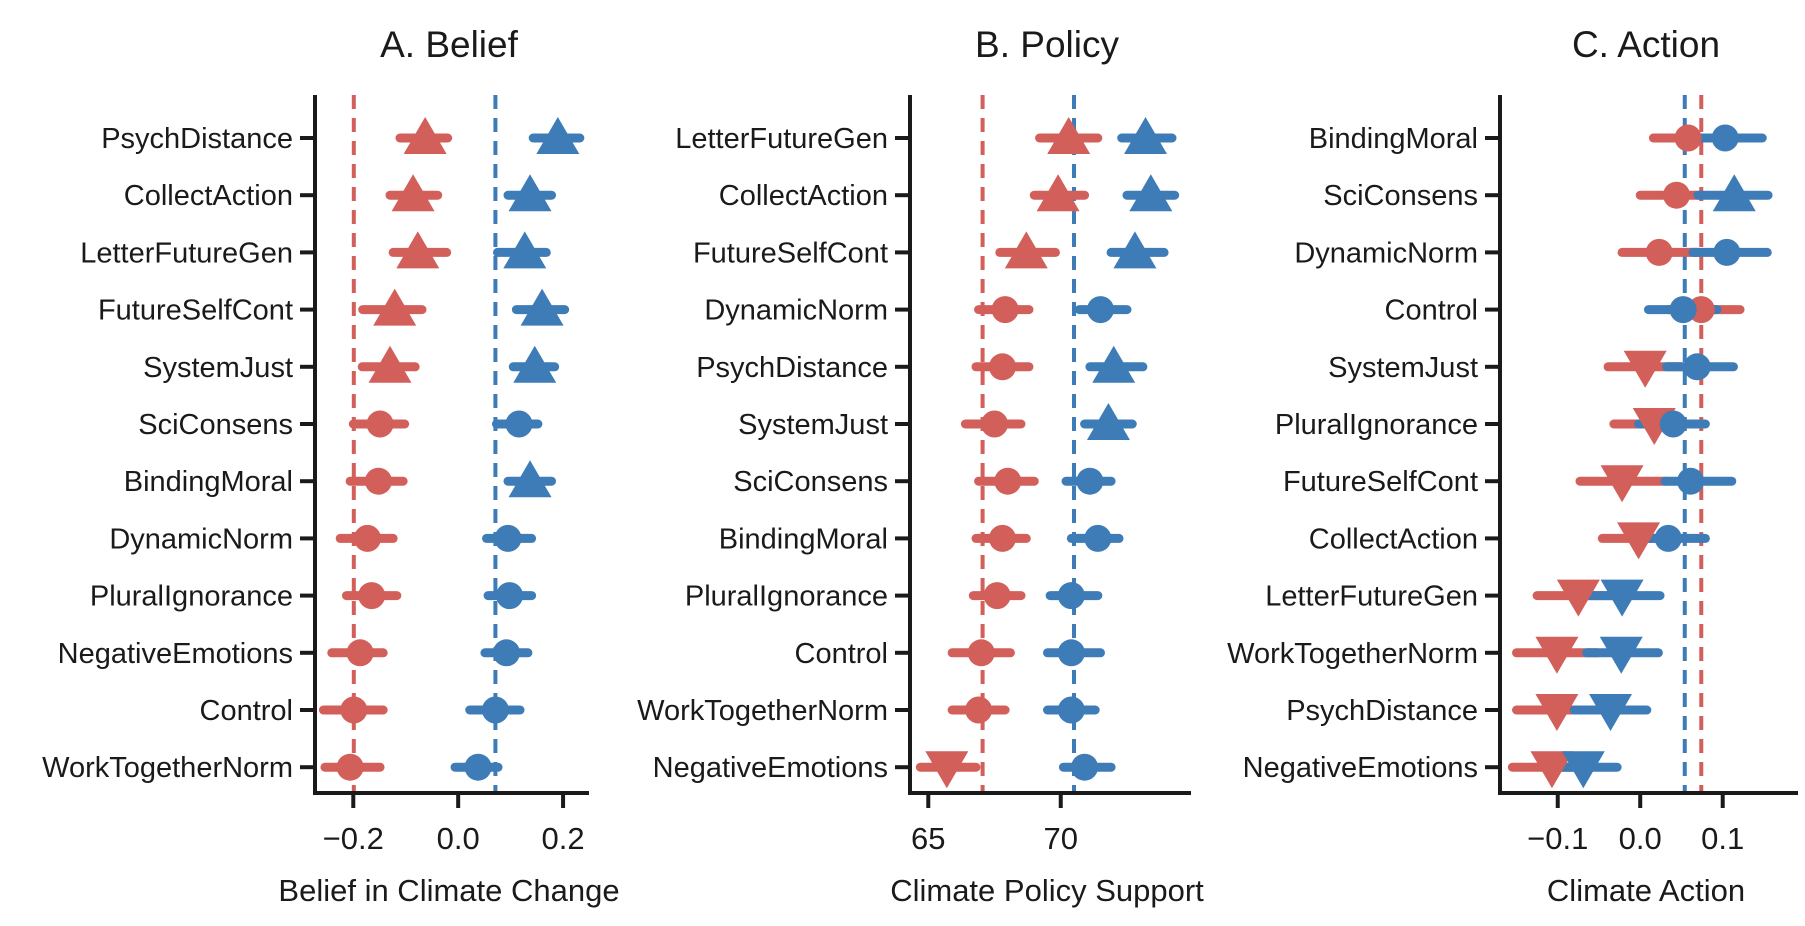 The width and height of the screenshot is (1805, 926). Describe the element at coordinates (928, 838) in the screenshot. I see `x-tick-label: 65` at that location.